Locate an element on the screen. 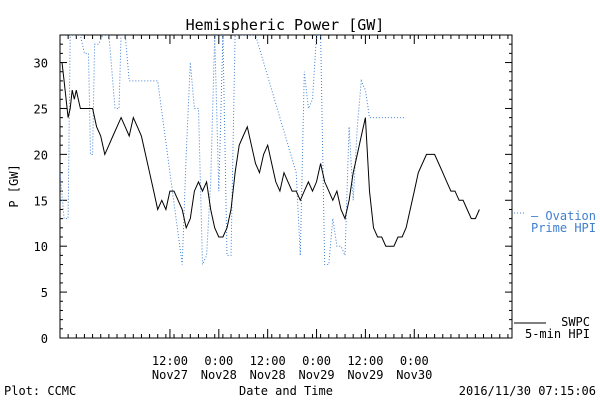 Image resolution: width=600 pixels, height=400 pixels. chart-title: Hemispheric Power [GW] is located at coordinates (285, 25).